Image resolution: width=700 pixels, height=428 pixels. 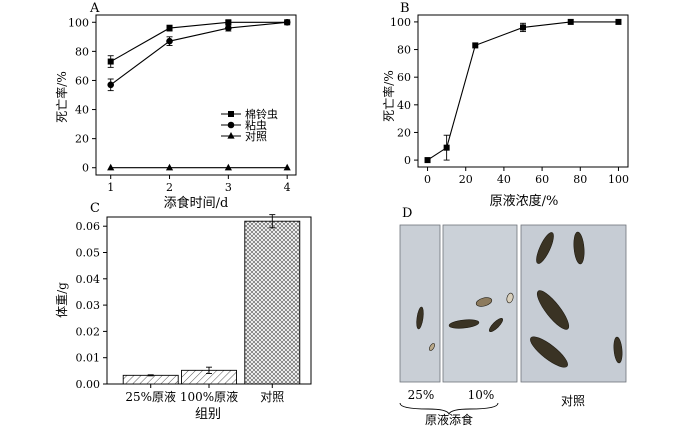 I want to click on x-tick-label: 对照, so click(x=272, y=397).